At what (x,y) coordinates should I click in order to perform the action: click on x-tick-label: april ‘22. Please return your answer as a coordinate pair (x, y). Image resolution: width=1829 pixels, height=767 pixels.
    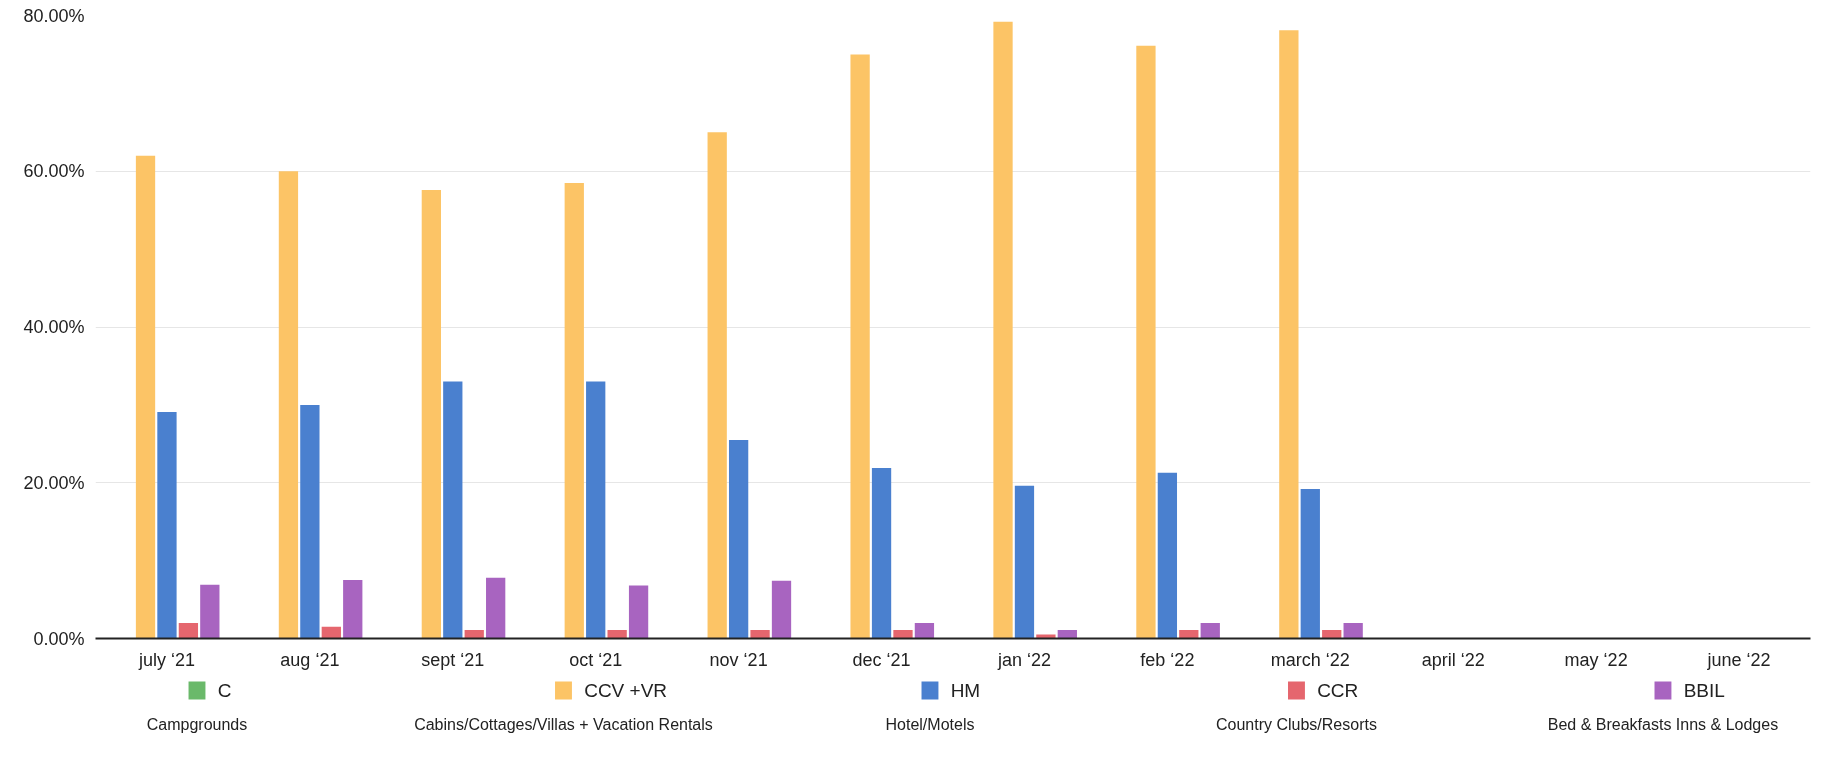
    Looking at the image, I should click on (1453, 659).